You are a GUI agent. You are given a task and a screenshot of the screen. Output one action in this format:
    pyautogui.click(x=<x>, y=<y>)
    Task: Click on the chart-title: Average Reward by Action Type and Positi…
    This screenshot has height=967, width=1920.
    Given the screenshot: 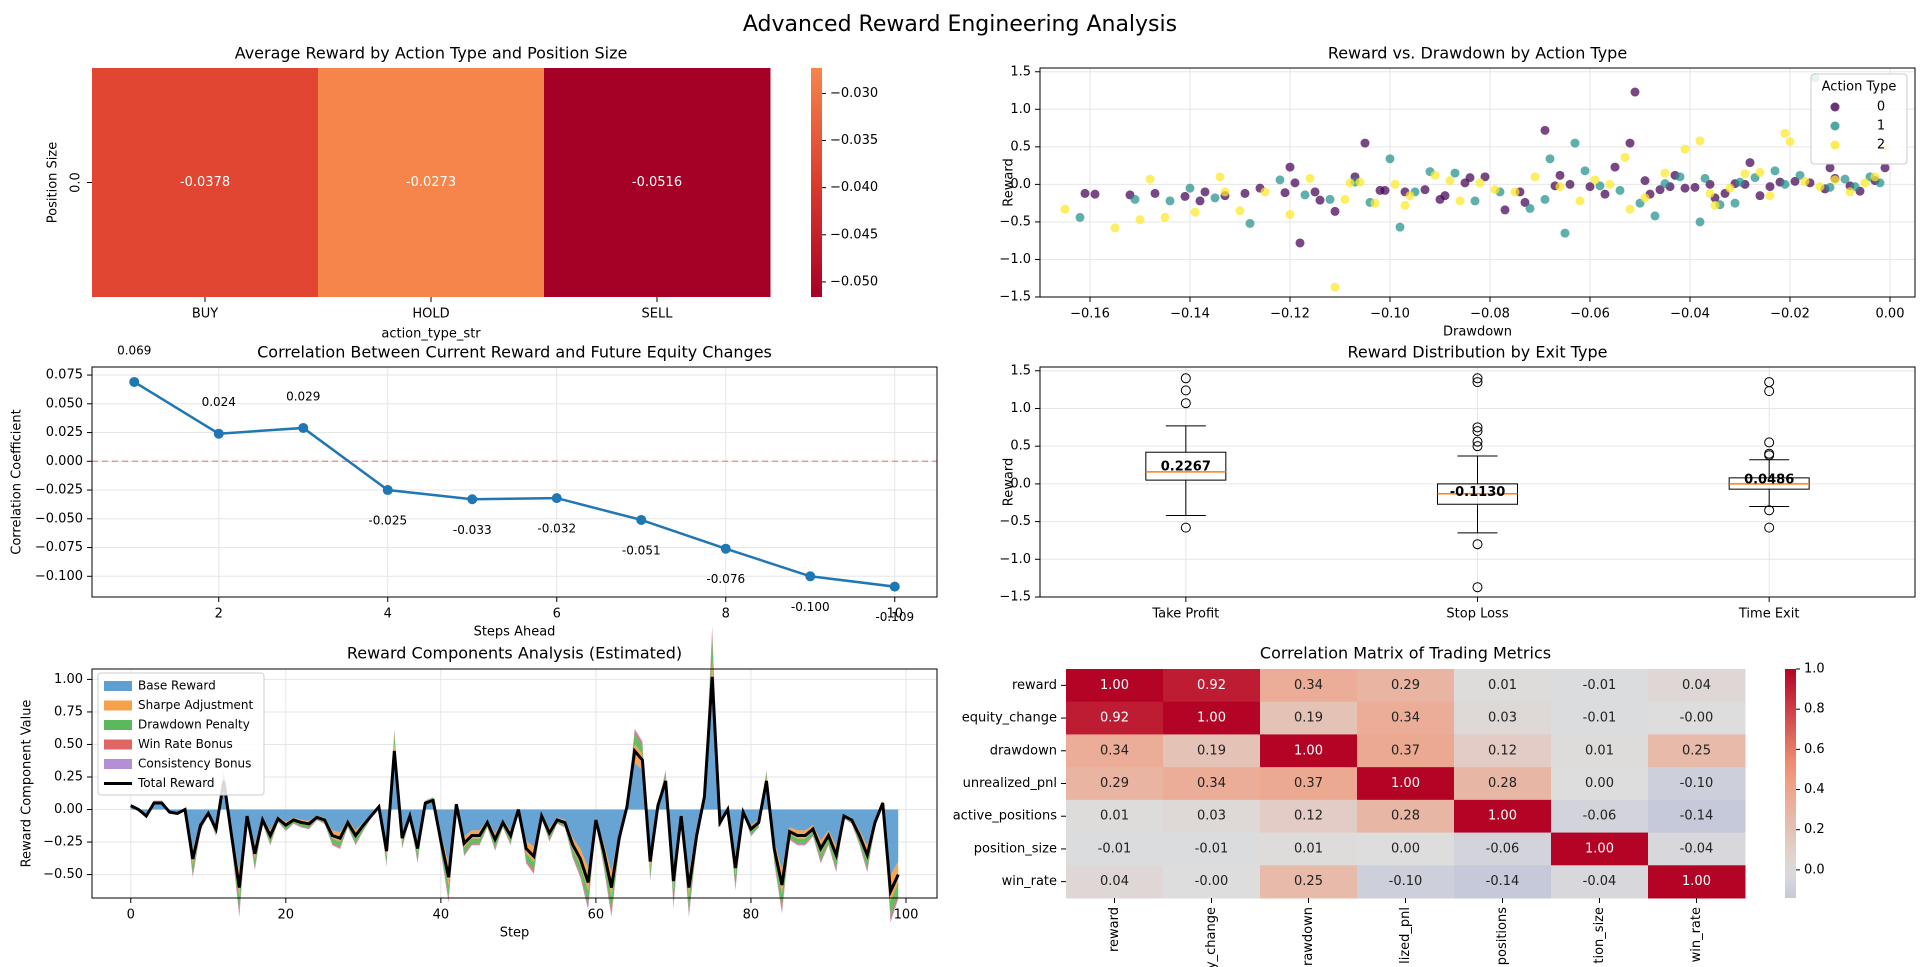 What is the action you would take?
    pyautogui.click(x=431, y=53)
    